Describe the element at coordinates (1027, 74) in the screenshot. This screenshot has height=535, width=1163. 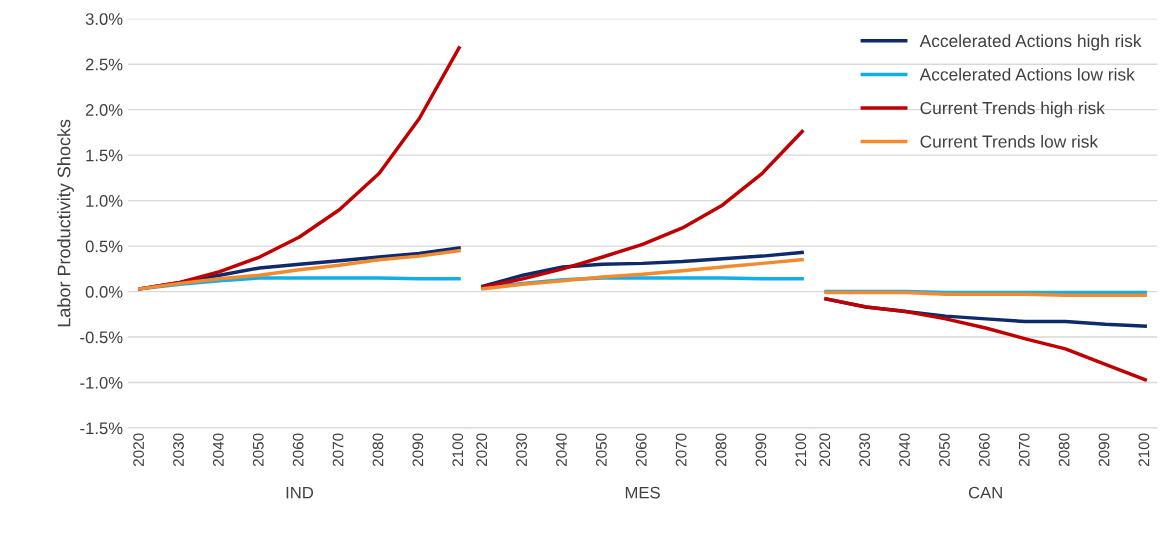
I see `legend-label: Accelerated Actions low risk` at that location.